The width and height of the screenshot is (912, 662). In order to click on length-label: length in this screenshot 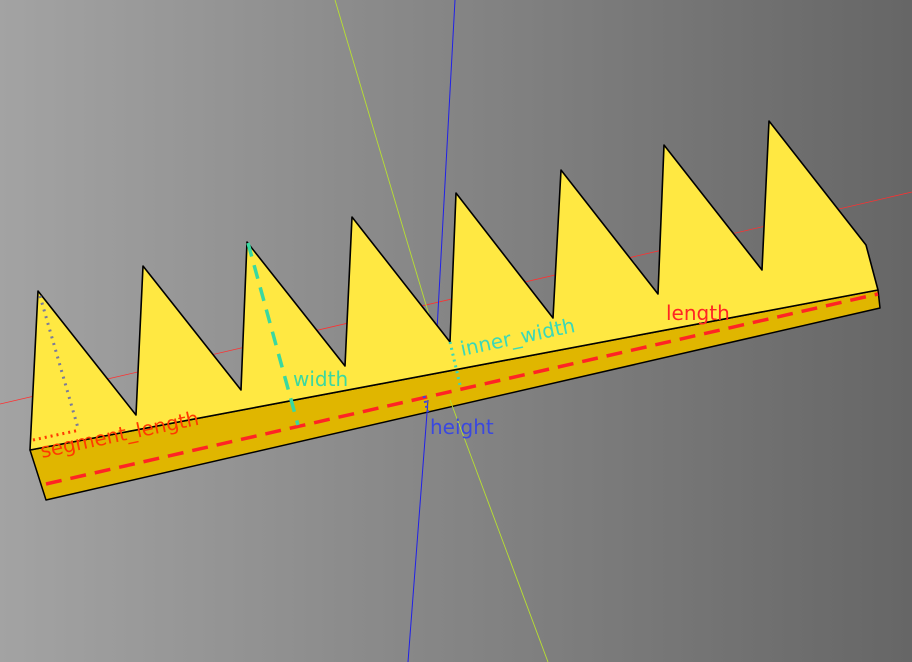, I will do `click(698, 313)`.